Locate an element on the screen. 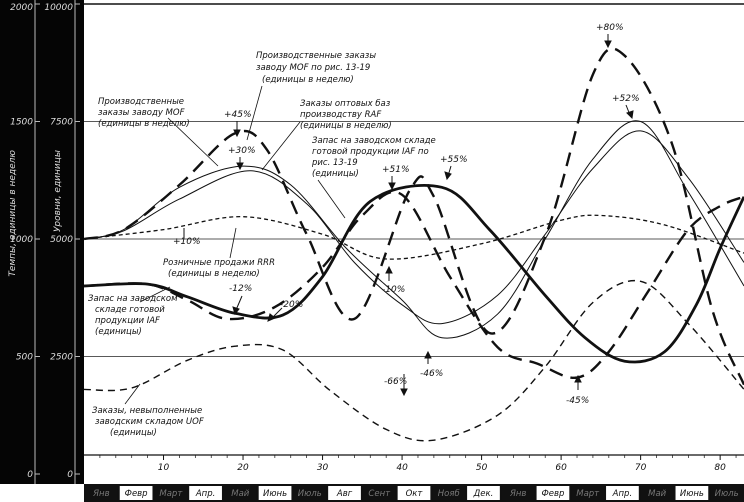 This screenshot has width=744, height=502. svg-text: Заказы, невыполненные is located at coordinates (147, 411).